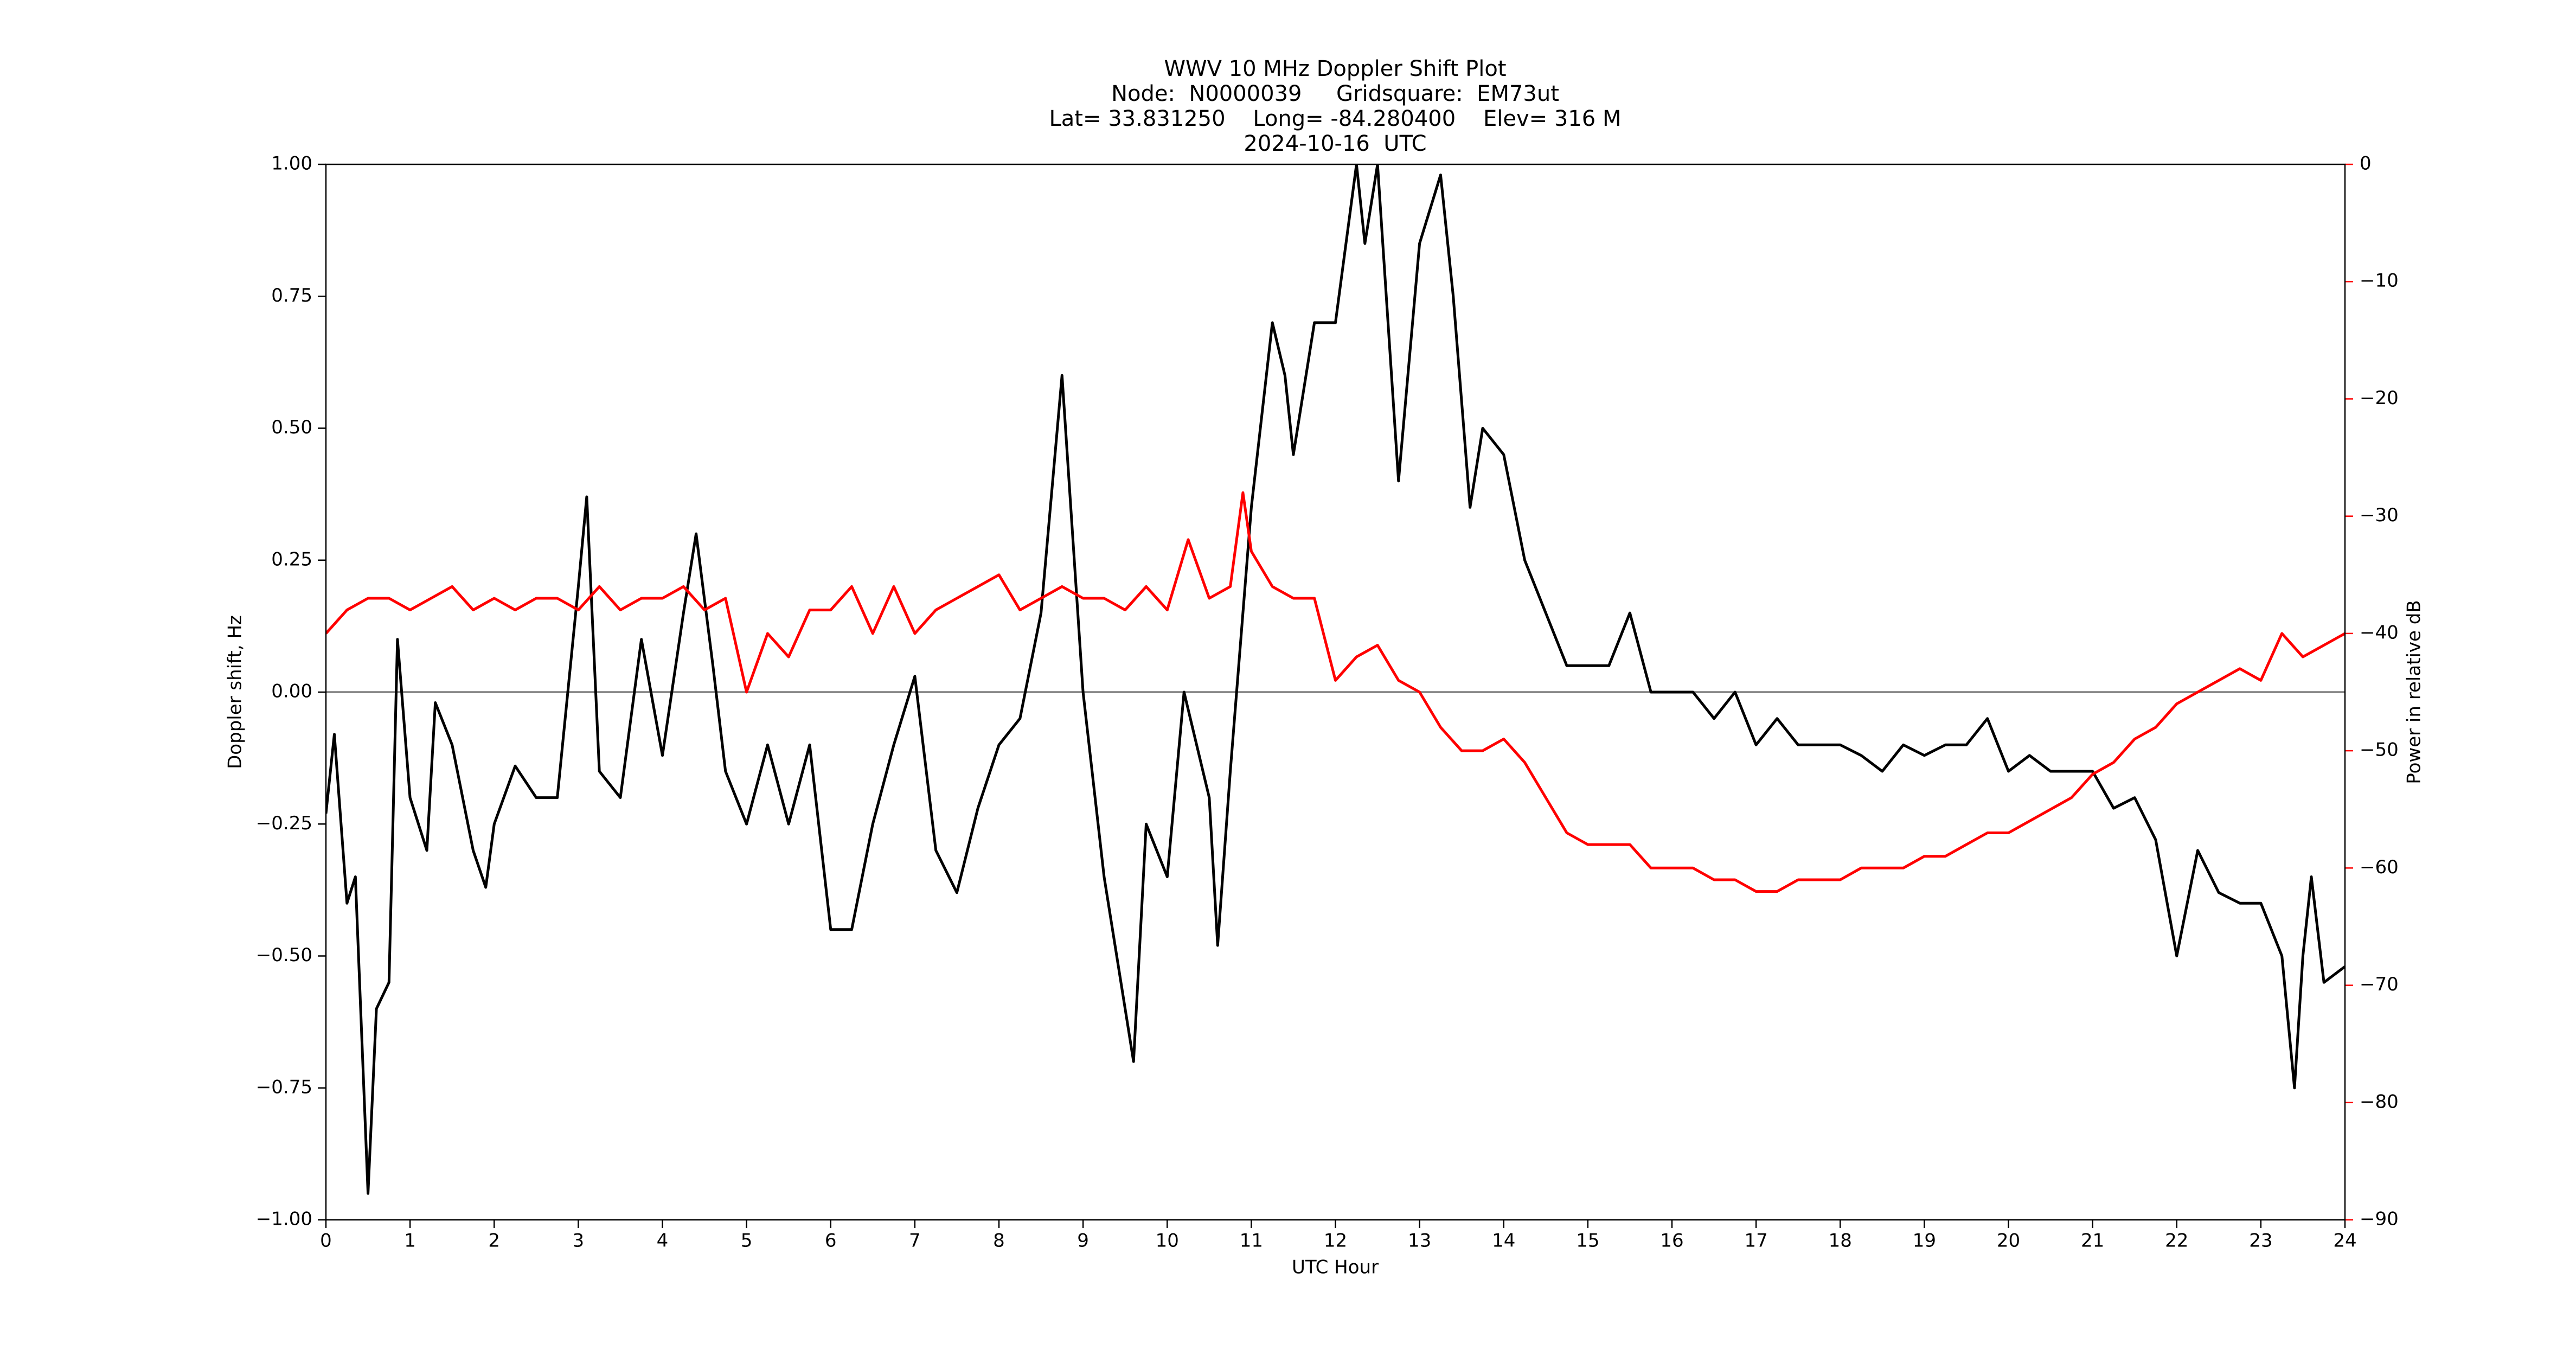 This screenshot has height=1356, width=2576. I want to click on x-tick-label: 16, so click(1671, 1241).